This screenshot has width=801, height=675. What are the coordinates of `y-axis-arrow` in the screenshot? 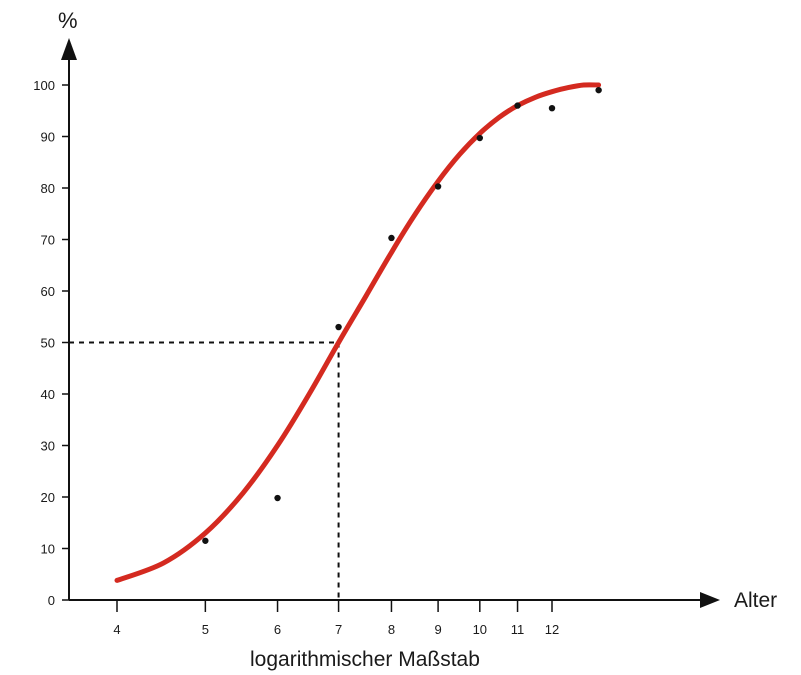 It's located at (69, 49).